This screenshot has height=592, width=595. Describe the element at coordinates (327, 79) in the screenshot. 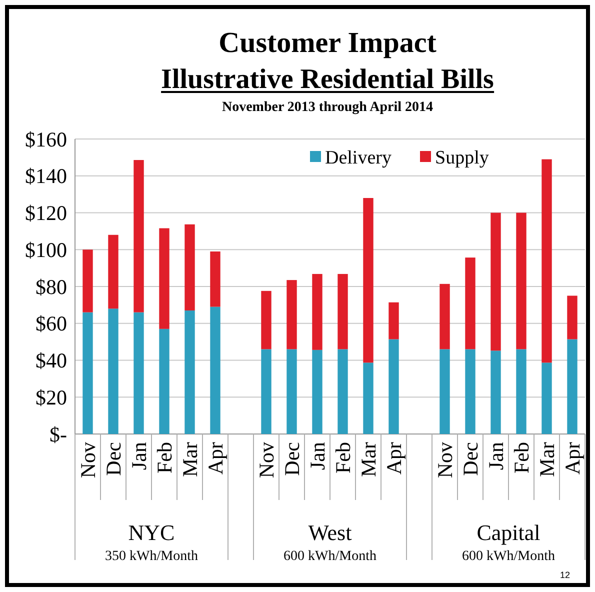

I see `chart-subtitle: Illustrative Residential Bills` at that location.